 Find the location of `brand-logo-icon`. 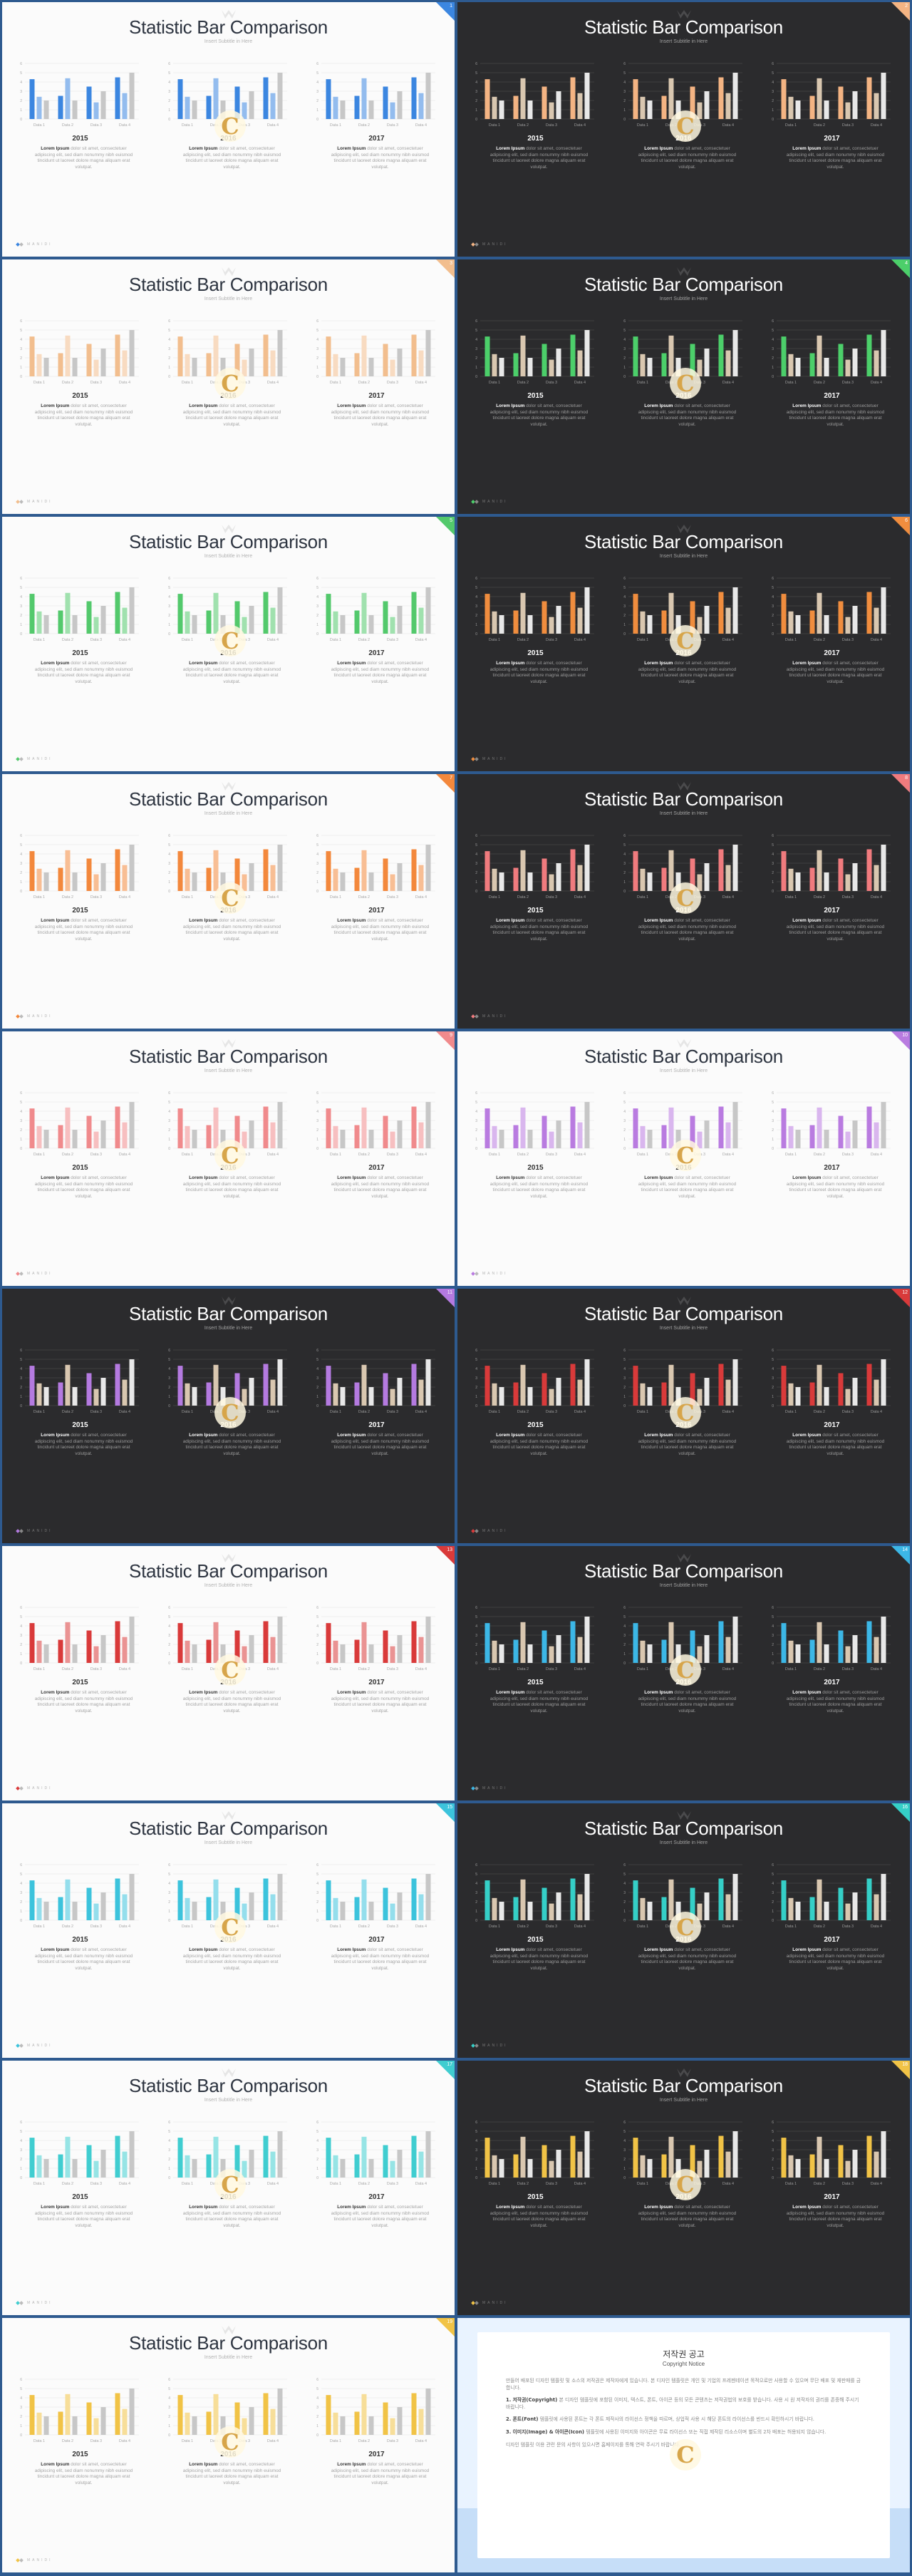

brand-logo-icon is located at coordinates (475, 1016).